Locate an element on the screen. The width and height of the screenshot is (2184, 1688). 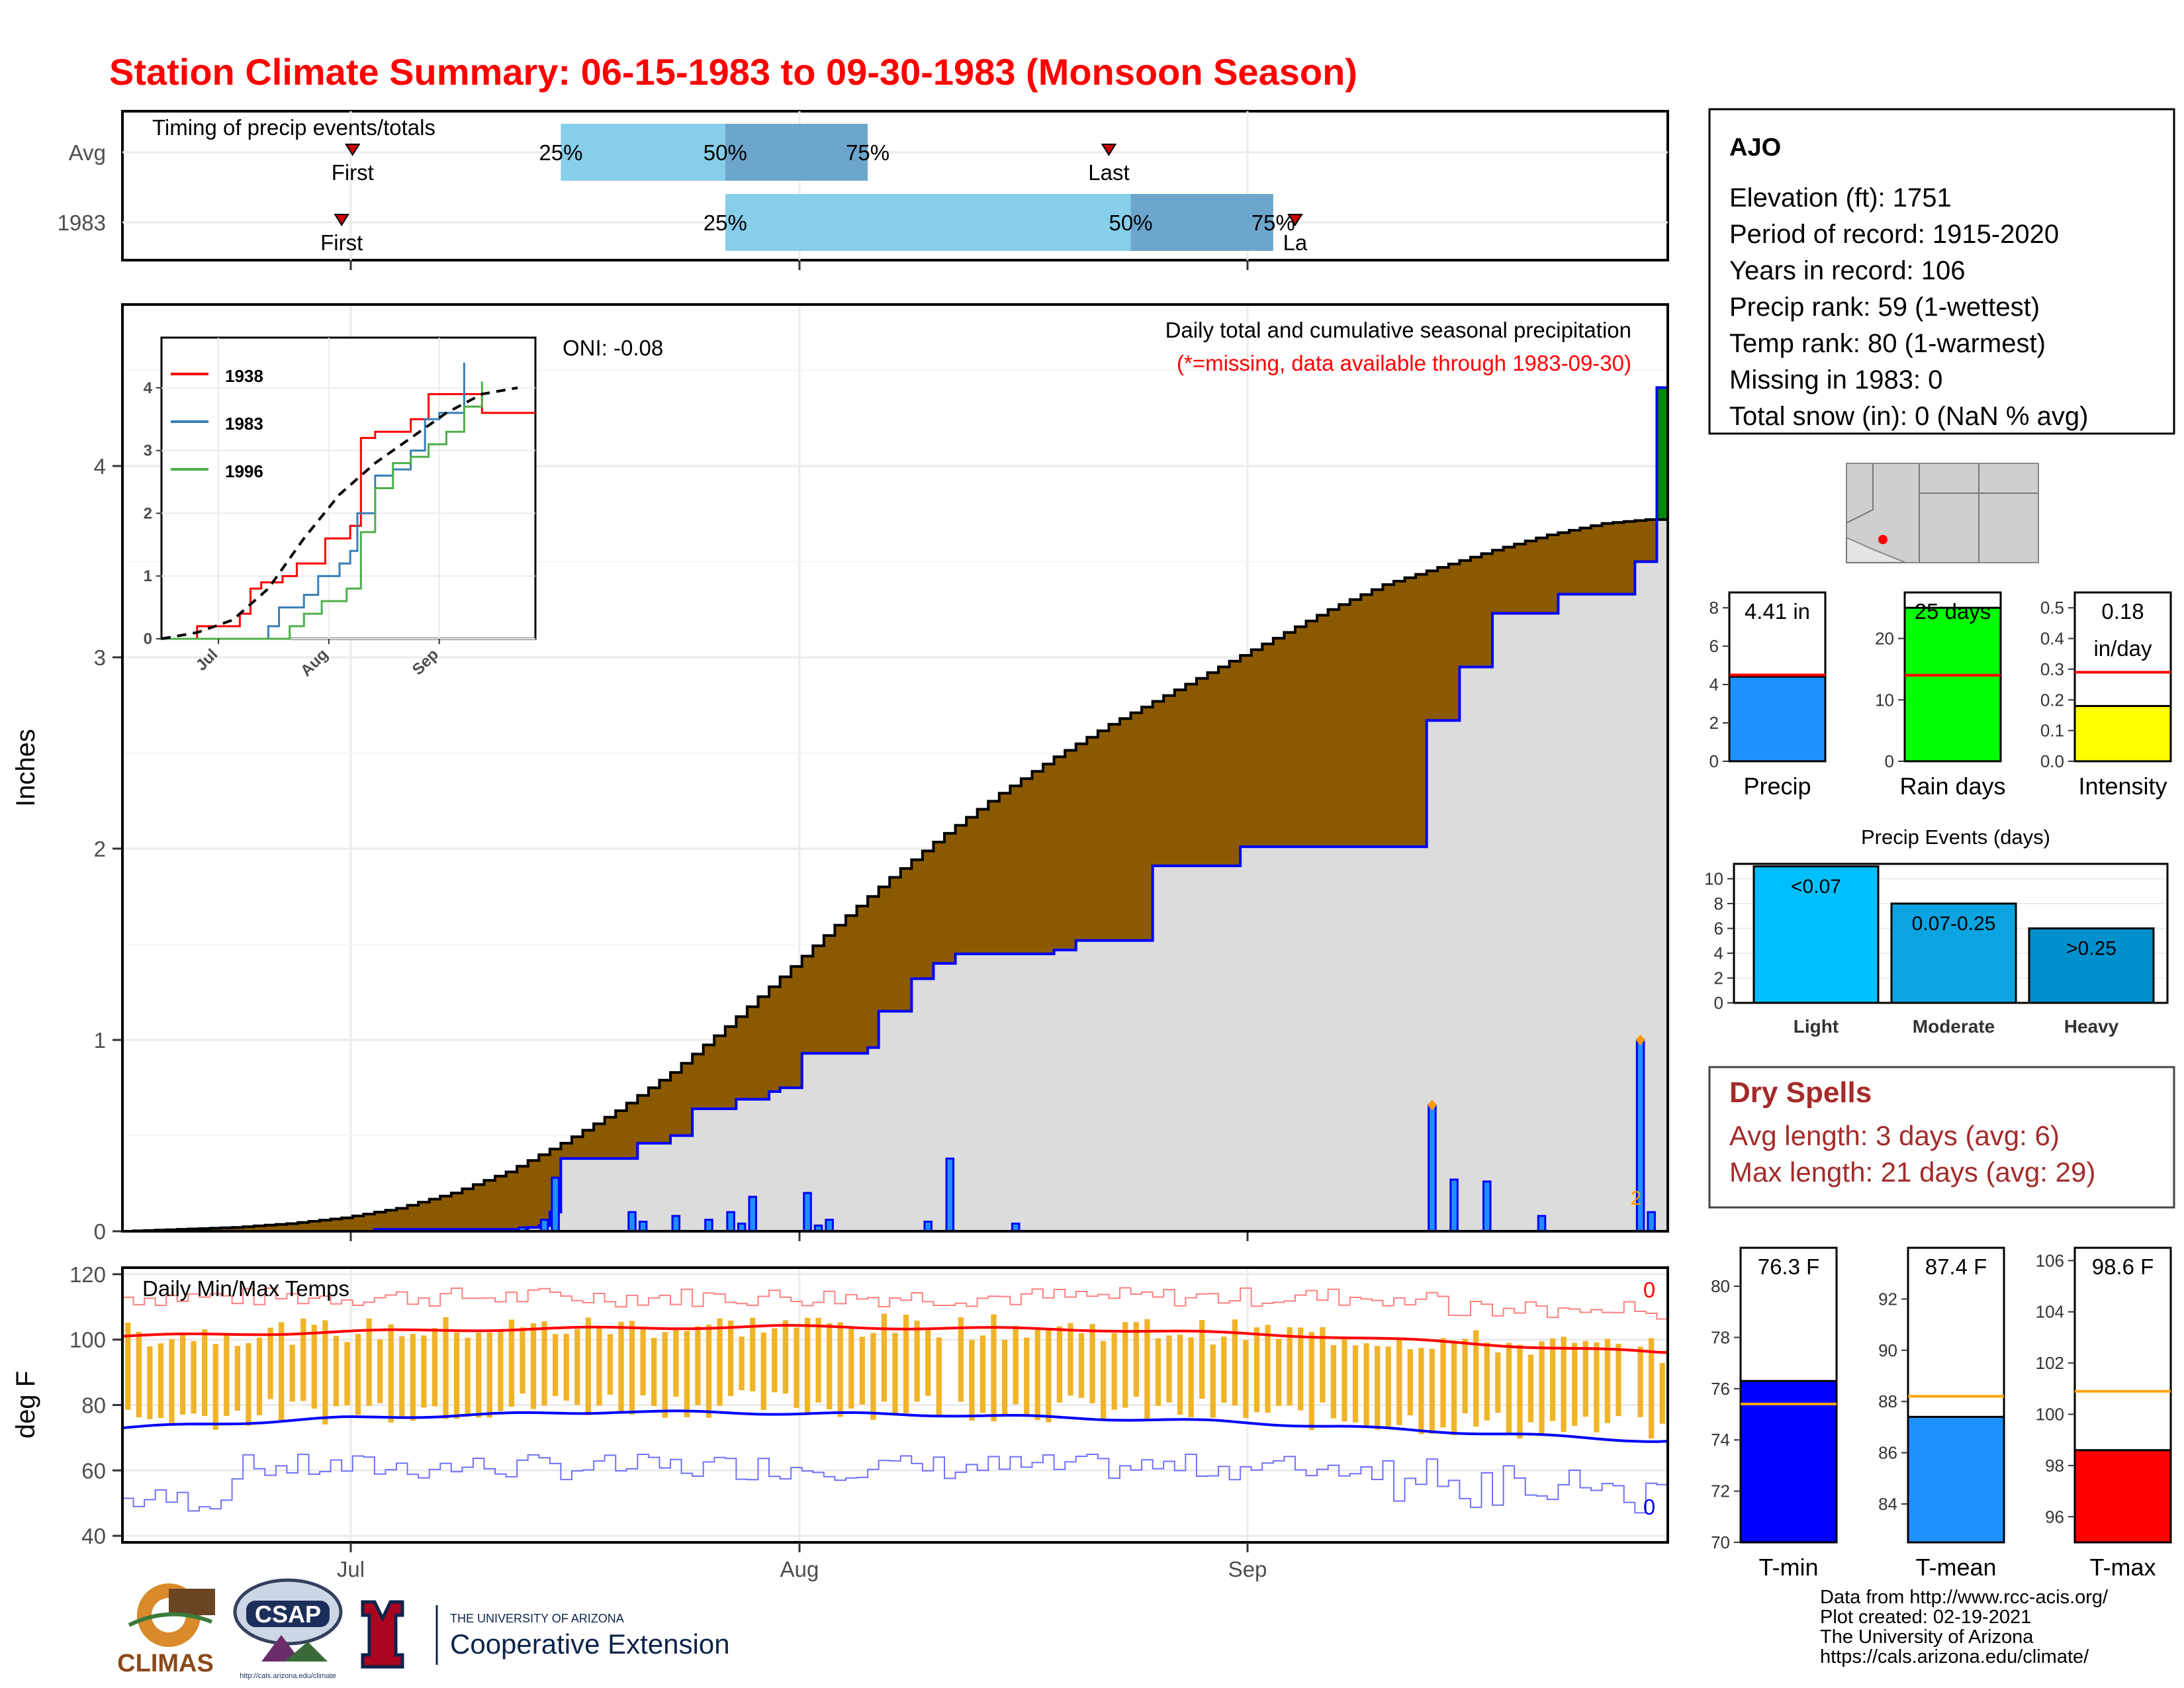
station-years: Years in record: 106 is located at coordinates (1848, 270).